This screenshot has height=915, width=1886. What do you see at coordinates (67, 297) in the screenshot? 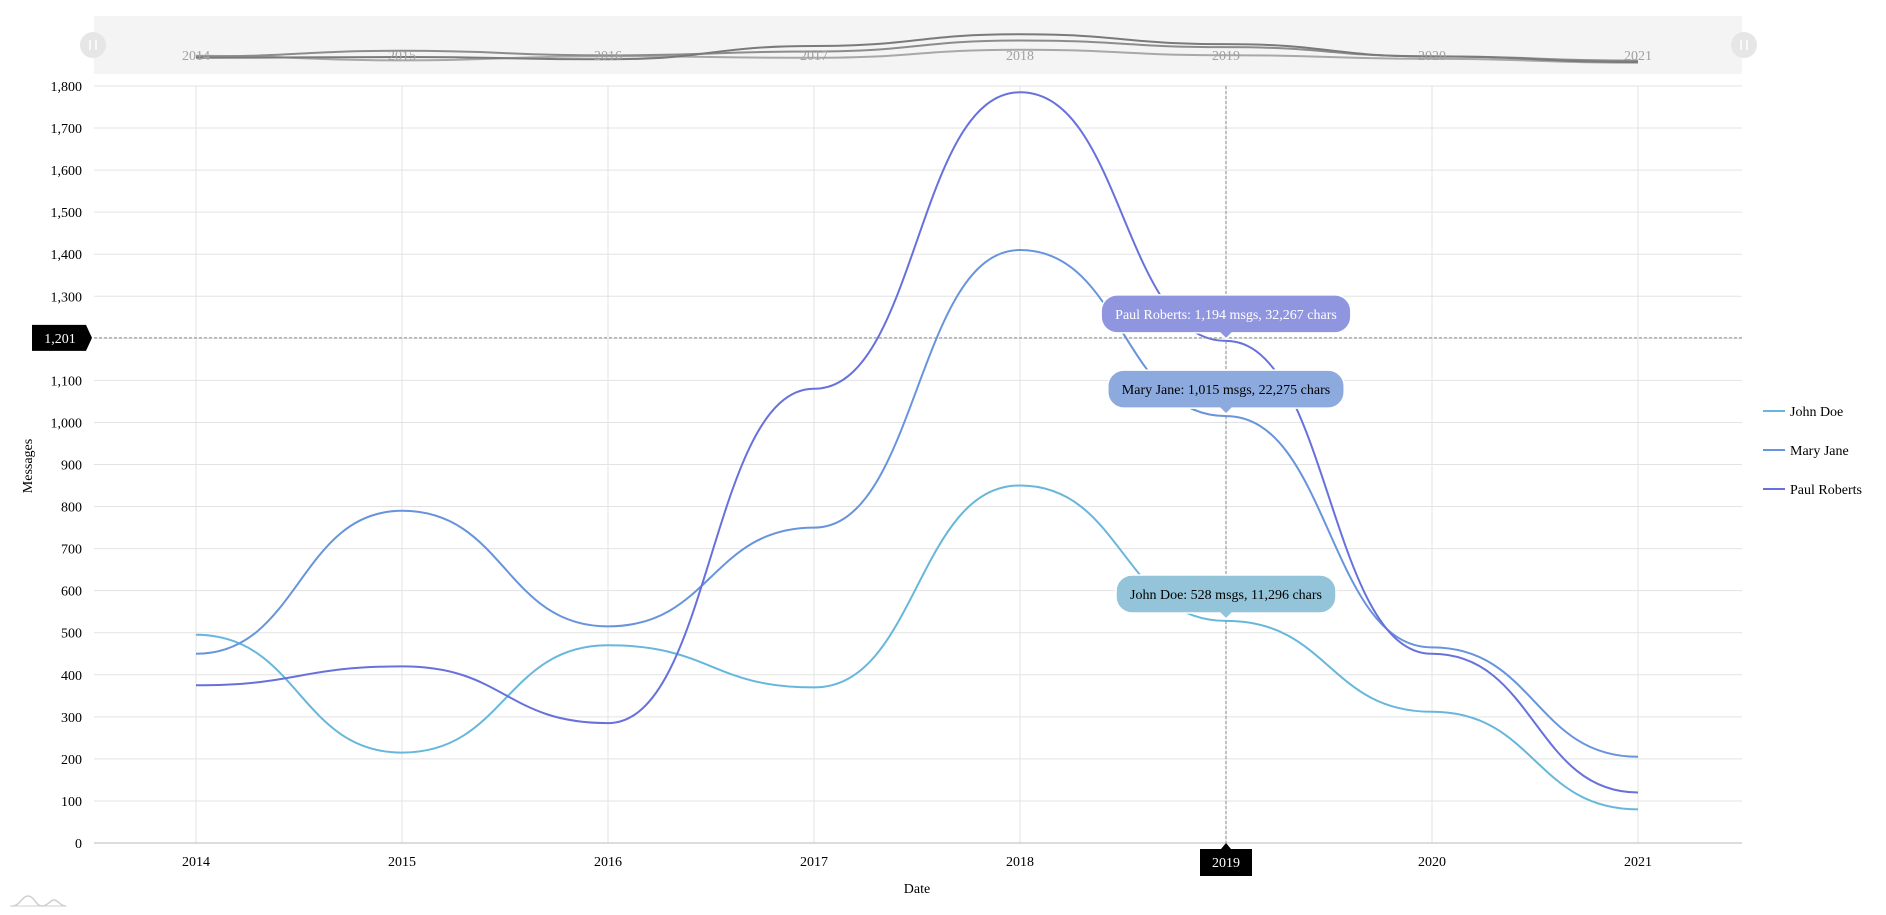
I see `y-tick-label: 1,300` at bounding box center [67, 297].